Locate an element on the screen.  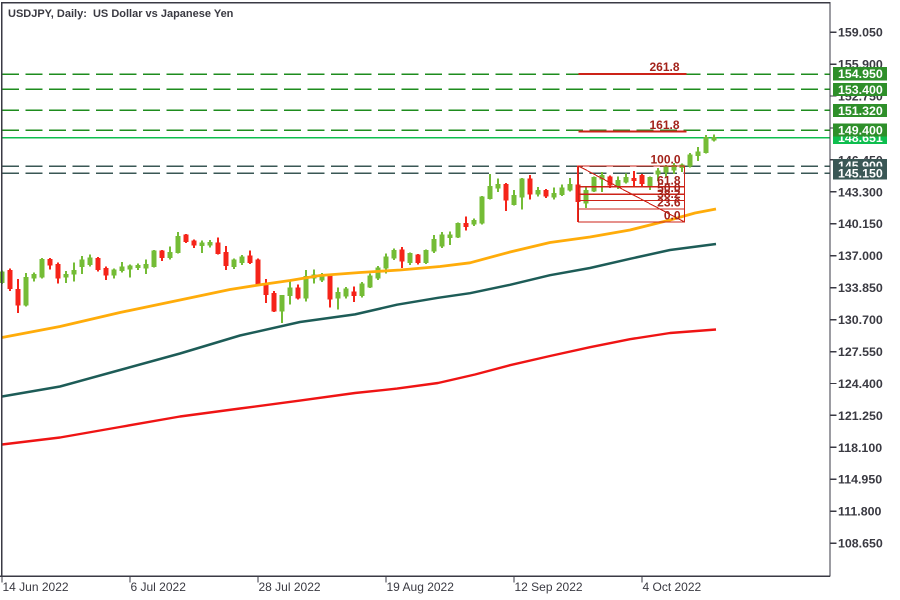
svg-text: 151.320 is located at coordinates (860, 111).